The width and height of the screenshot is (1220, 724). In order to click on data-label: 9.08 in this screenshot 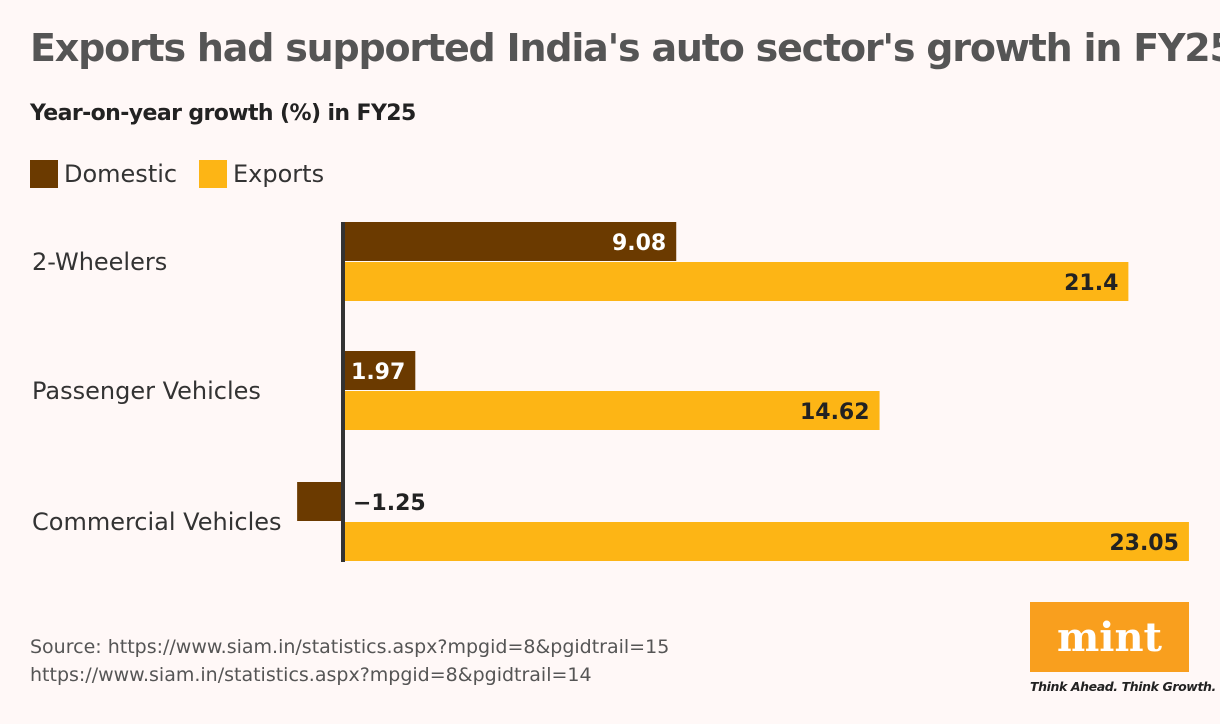, I will do `click(639, 243)`.